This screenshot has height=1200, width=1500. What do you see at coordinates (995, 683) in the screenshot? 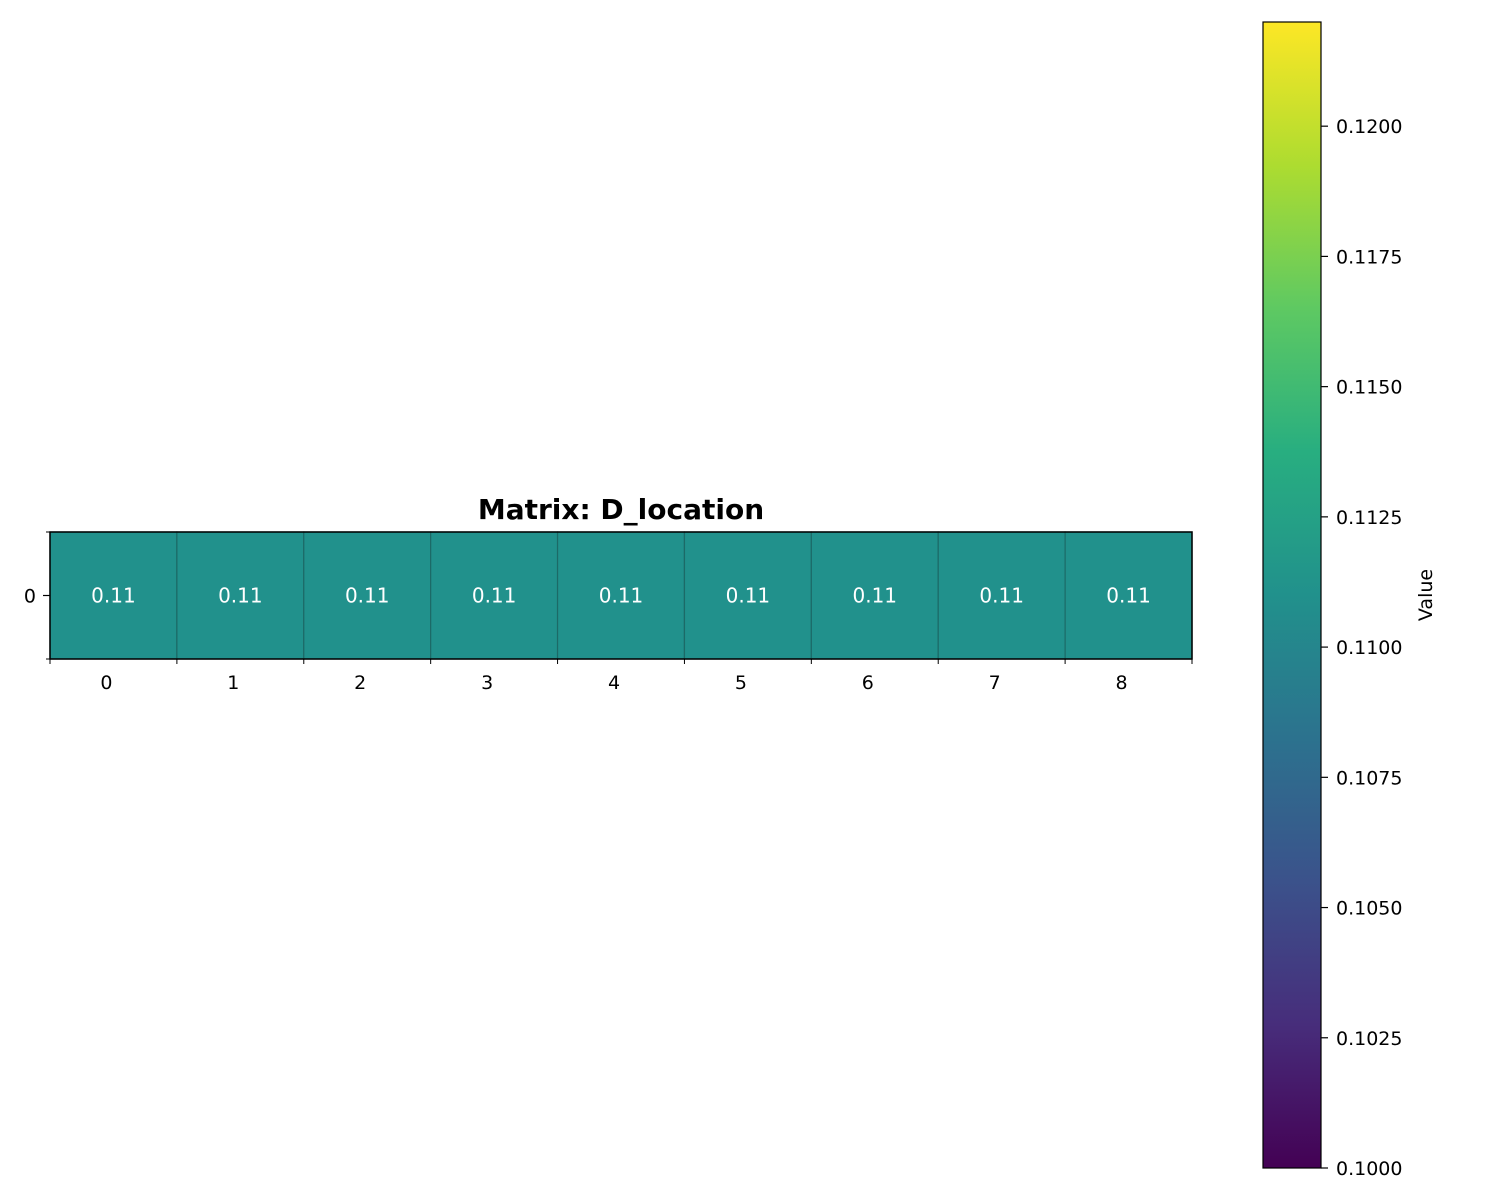
I see `x-tick-label: 7` at bounding box center [995, 683].